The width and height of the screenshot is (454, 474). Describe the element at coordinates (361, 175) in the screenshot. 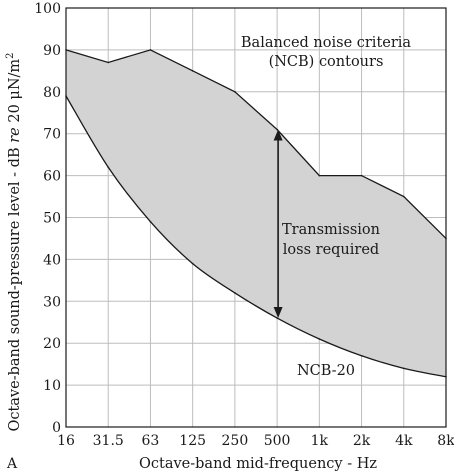

I see `upper-point-2k` at that location.